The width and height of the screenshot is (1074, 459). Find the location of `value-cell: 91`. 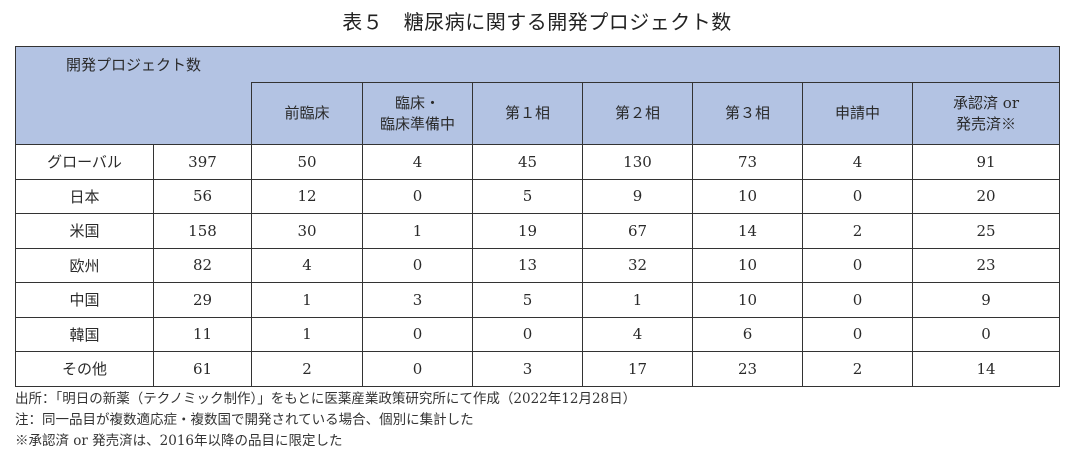

value-cell: 91 is located at coordinates (986, 162).